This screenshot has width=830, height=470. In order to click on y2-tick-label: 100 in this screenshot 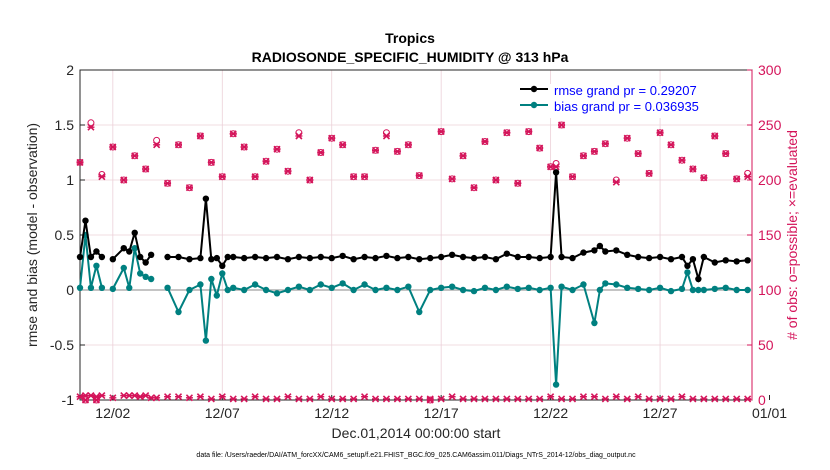, I will do `click(770, 290)`.